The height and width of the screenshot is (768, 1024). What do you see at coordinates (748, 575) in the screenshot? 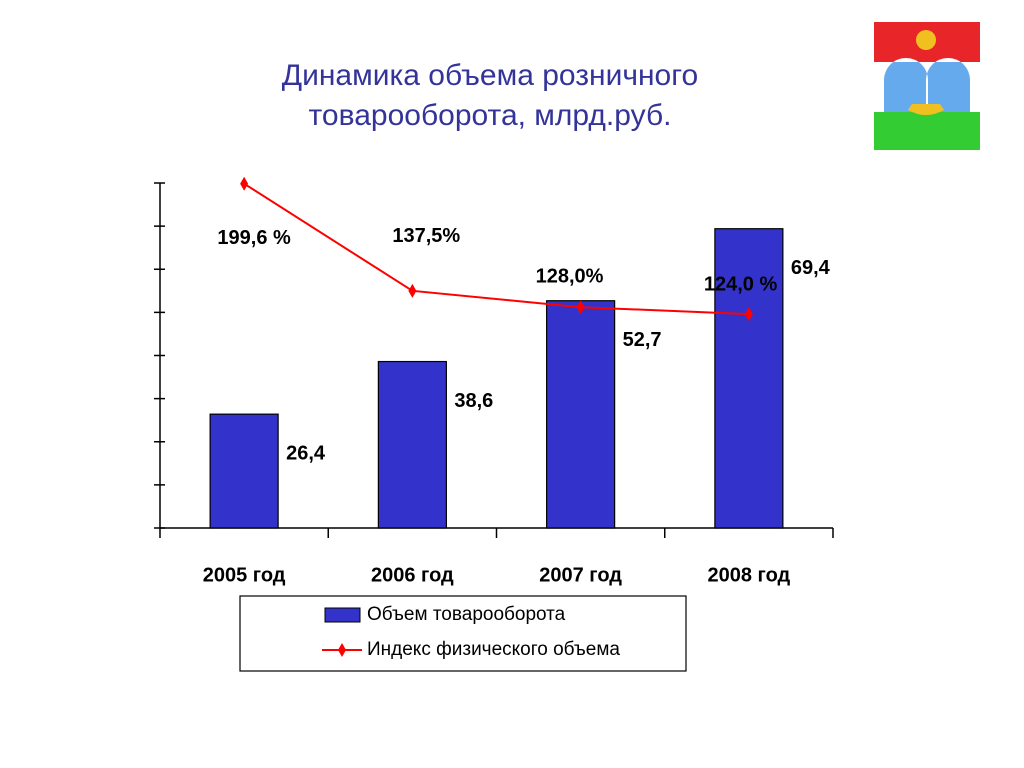
I see `x-tick-label: 2008 год` at bounding box center [748, 575].